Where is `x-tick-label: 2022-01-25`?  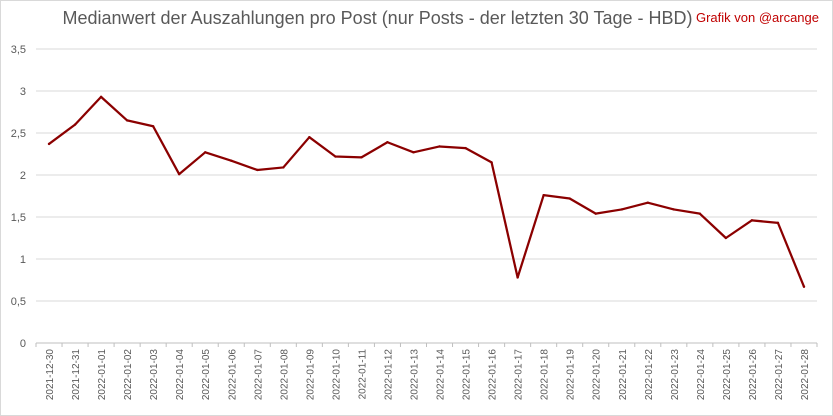 x-tick-label: 2022-01-25 is located at coordinates (727, 375).